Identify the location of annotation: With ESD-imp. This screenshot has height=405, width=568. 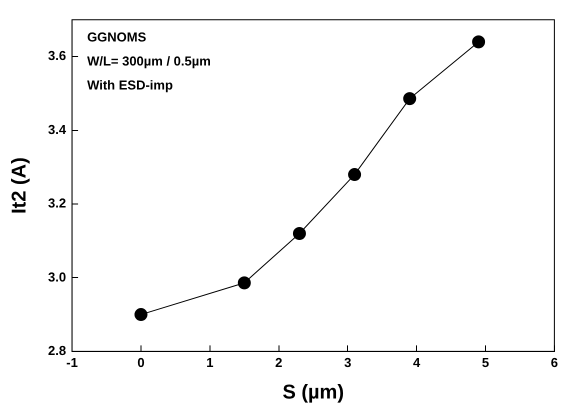
(130, 84).